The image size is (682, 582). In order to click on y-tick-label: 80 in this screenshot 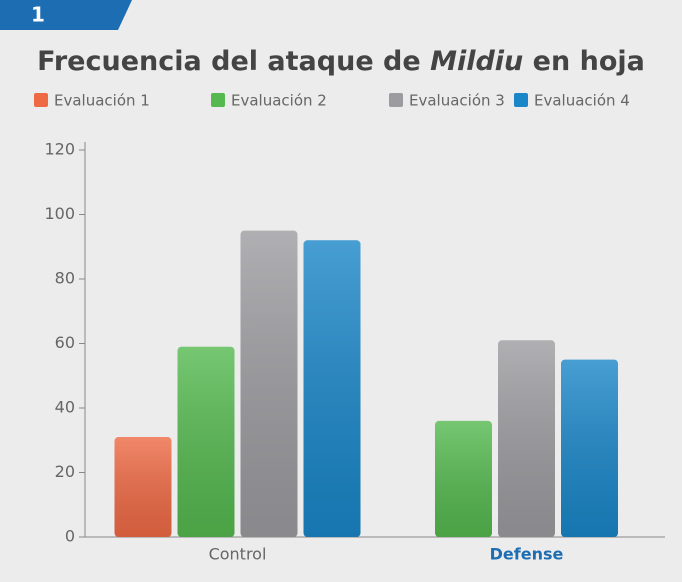, I will do `click(65, 278)`.